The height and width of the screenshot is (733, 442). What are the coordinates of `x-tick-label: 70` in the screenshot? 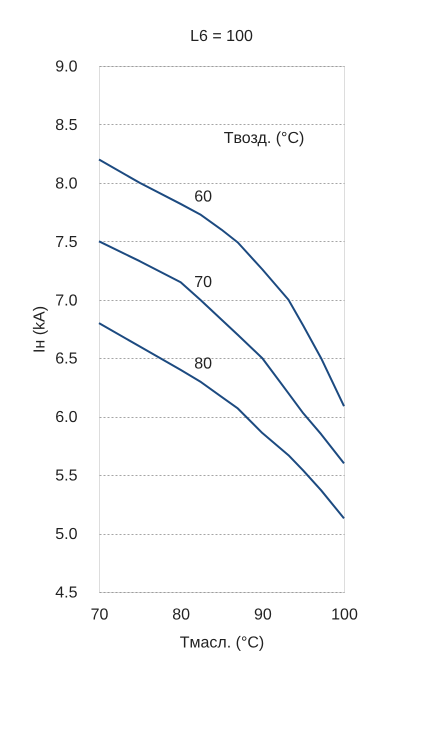 It's located at (99, 615).